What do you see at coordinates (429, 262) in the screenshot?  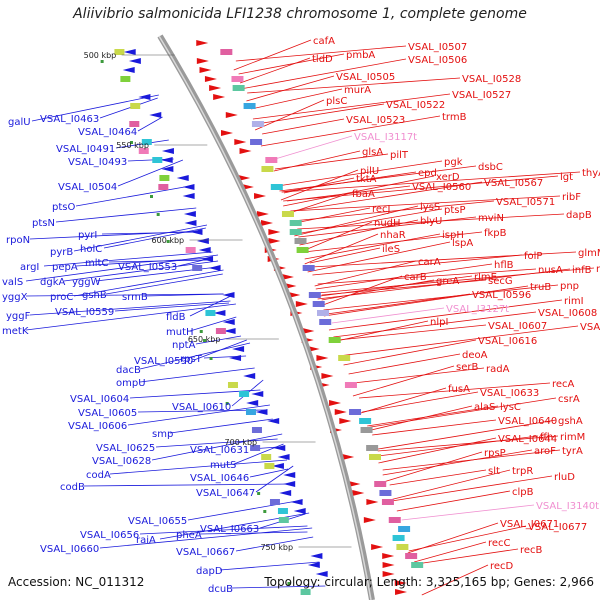 I see `right-gene-label: carA` at bounding box center [429, 262].